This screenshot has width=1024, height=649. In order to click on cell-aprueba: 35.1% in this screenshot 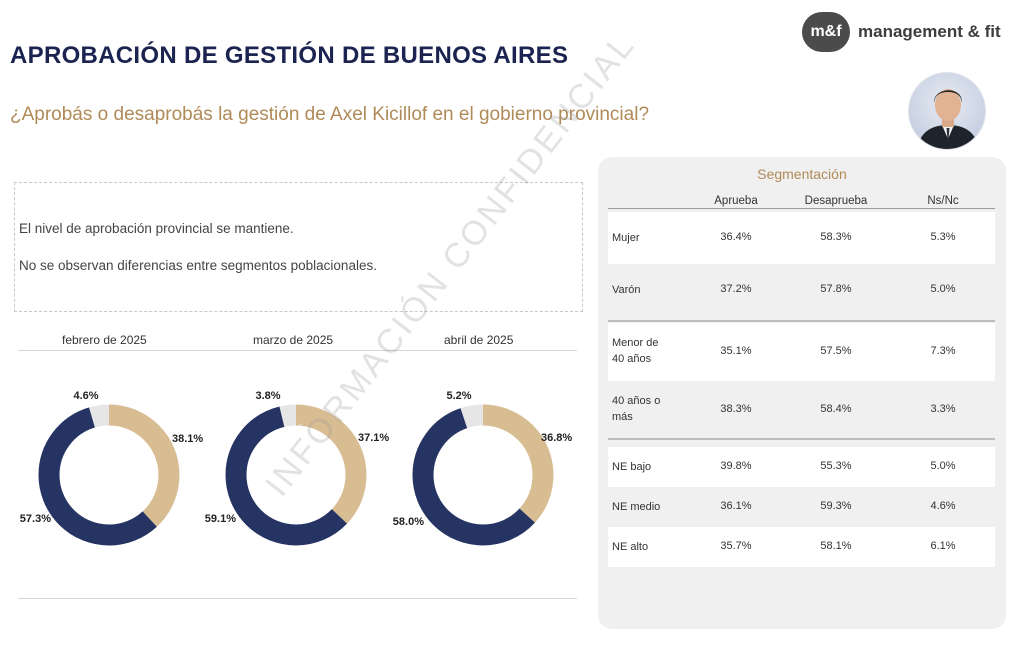, I will do `click(736, 351)`.